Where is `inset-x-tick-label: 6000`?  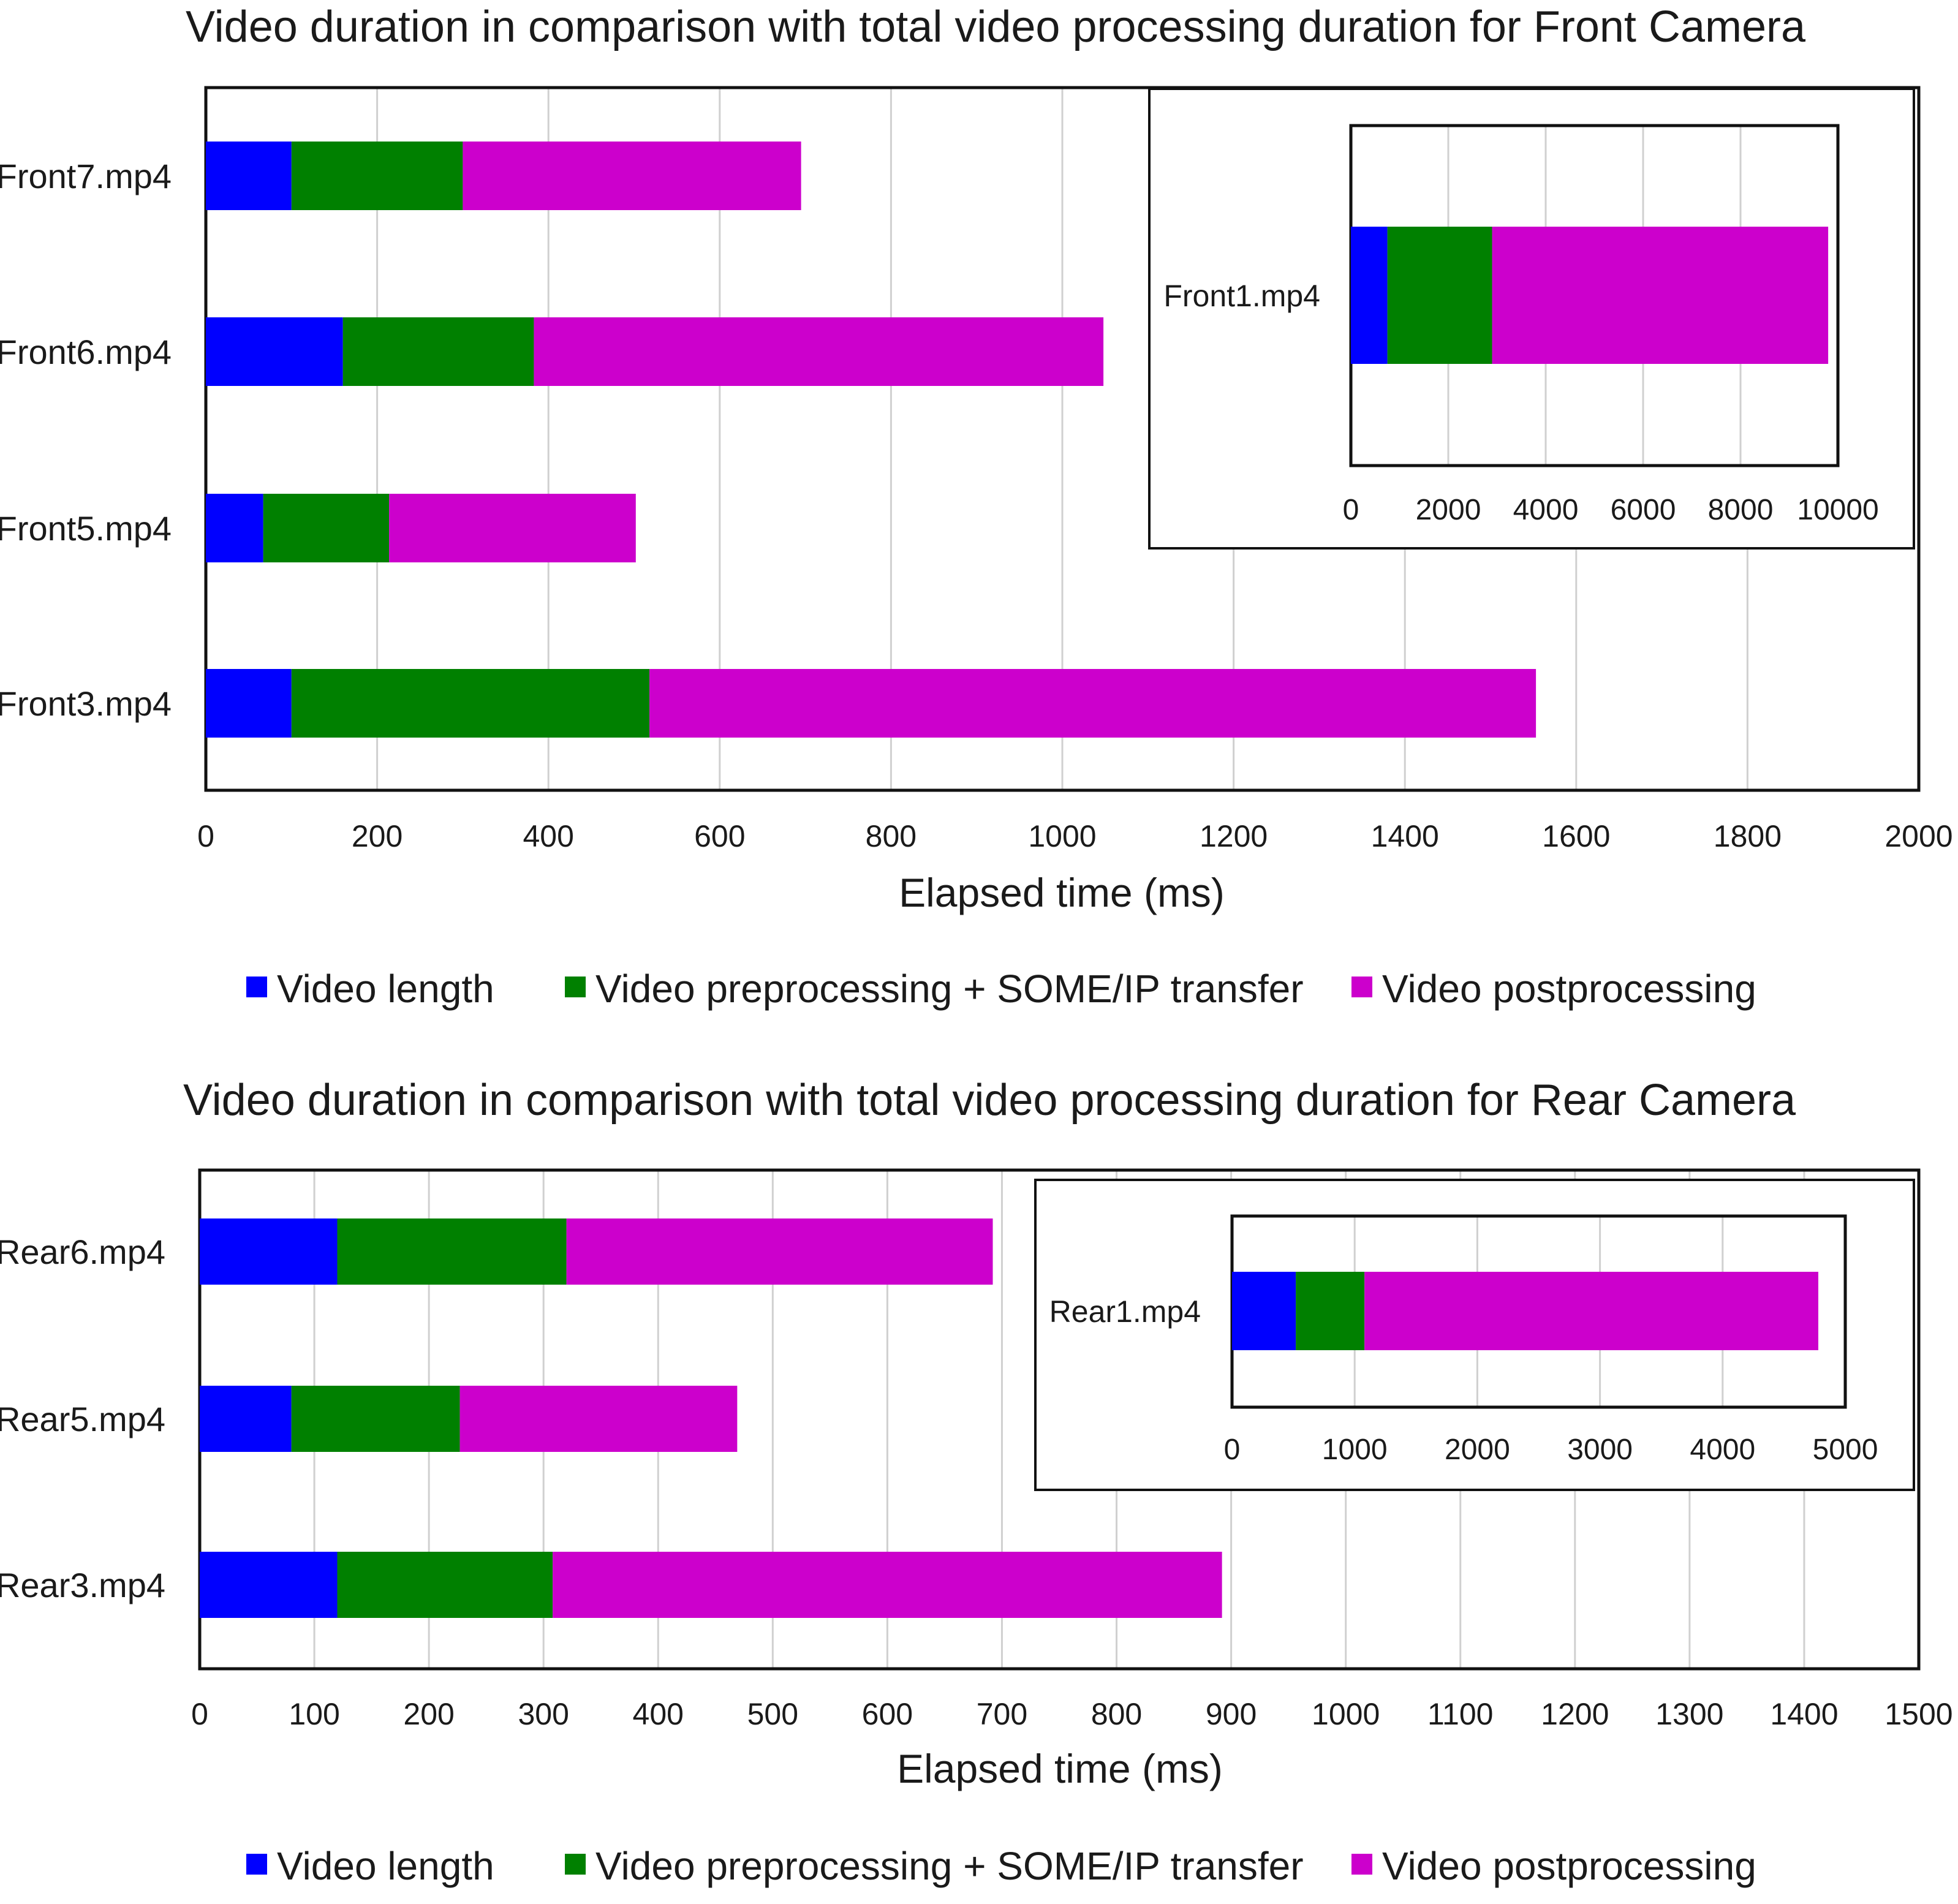 inset-x-tick-label: 6000 is located at coordinates (1643, 510).